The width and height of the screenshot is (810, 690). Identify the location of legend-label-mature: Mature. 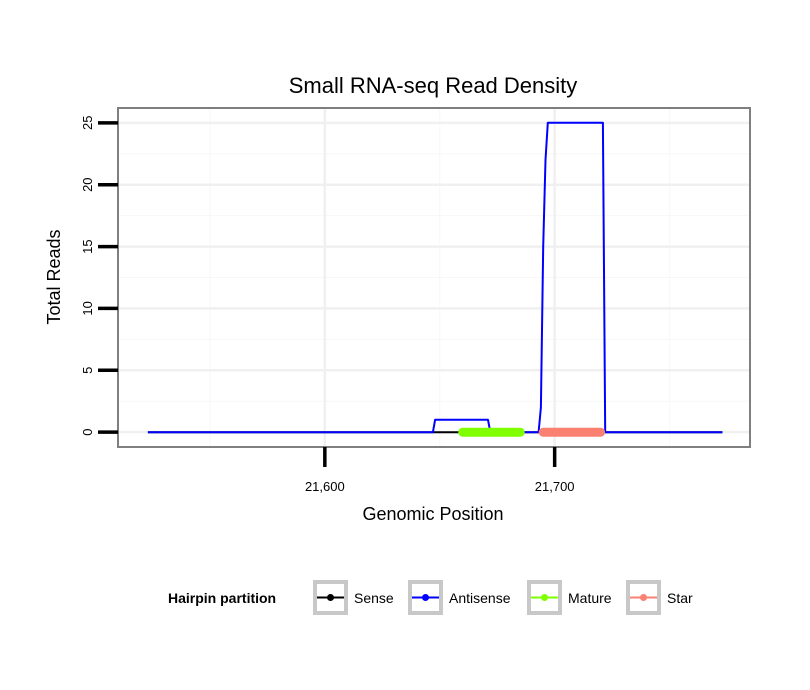
(590, 598).